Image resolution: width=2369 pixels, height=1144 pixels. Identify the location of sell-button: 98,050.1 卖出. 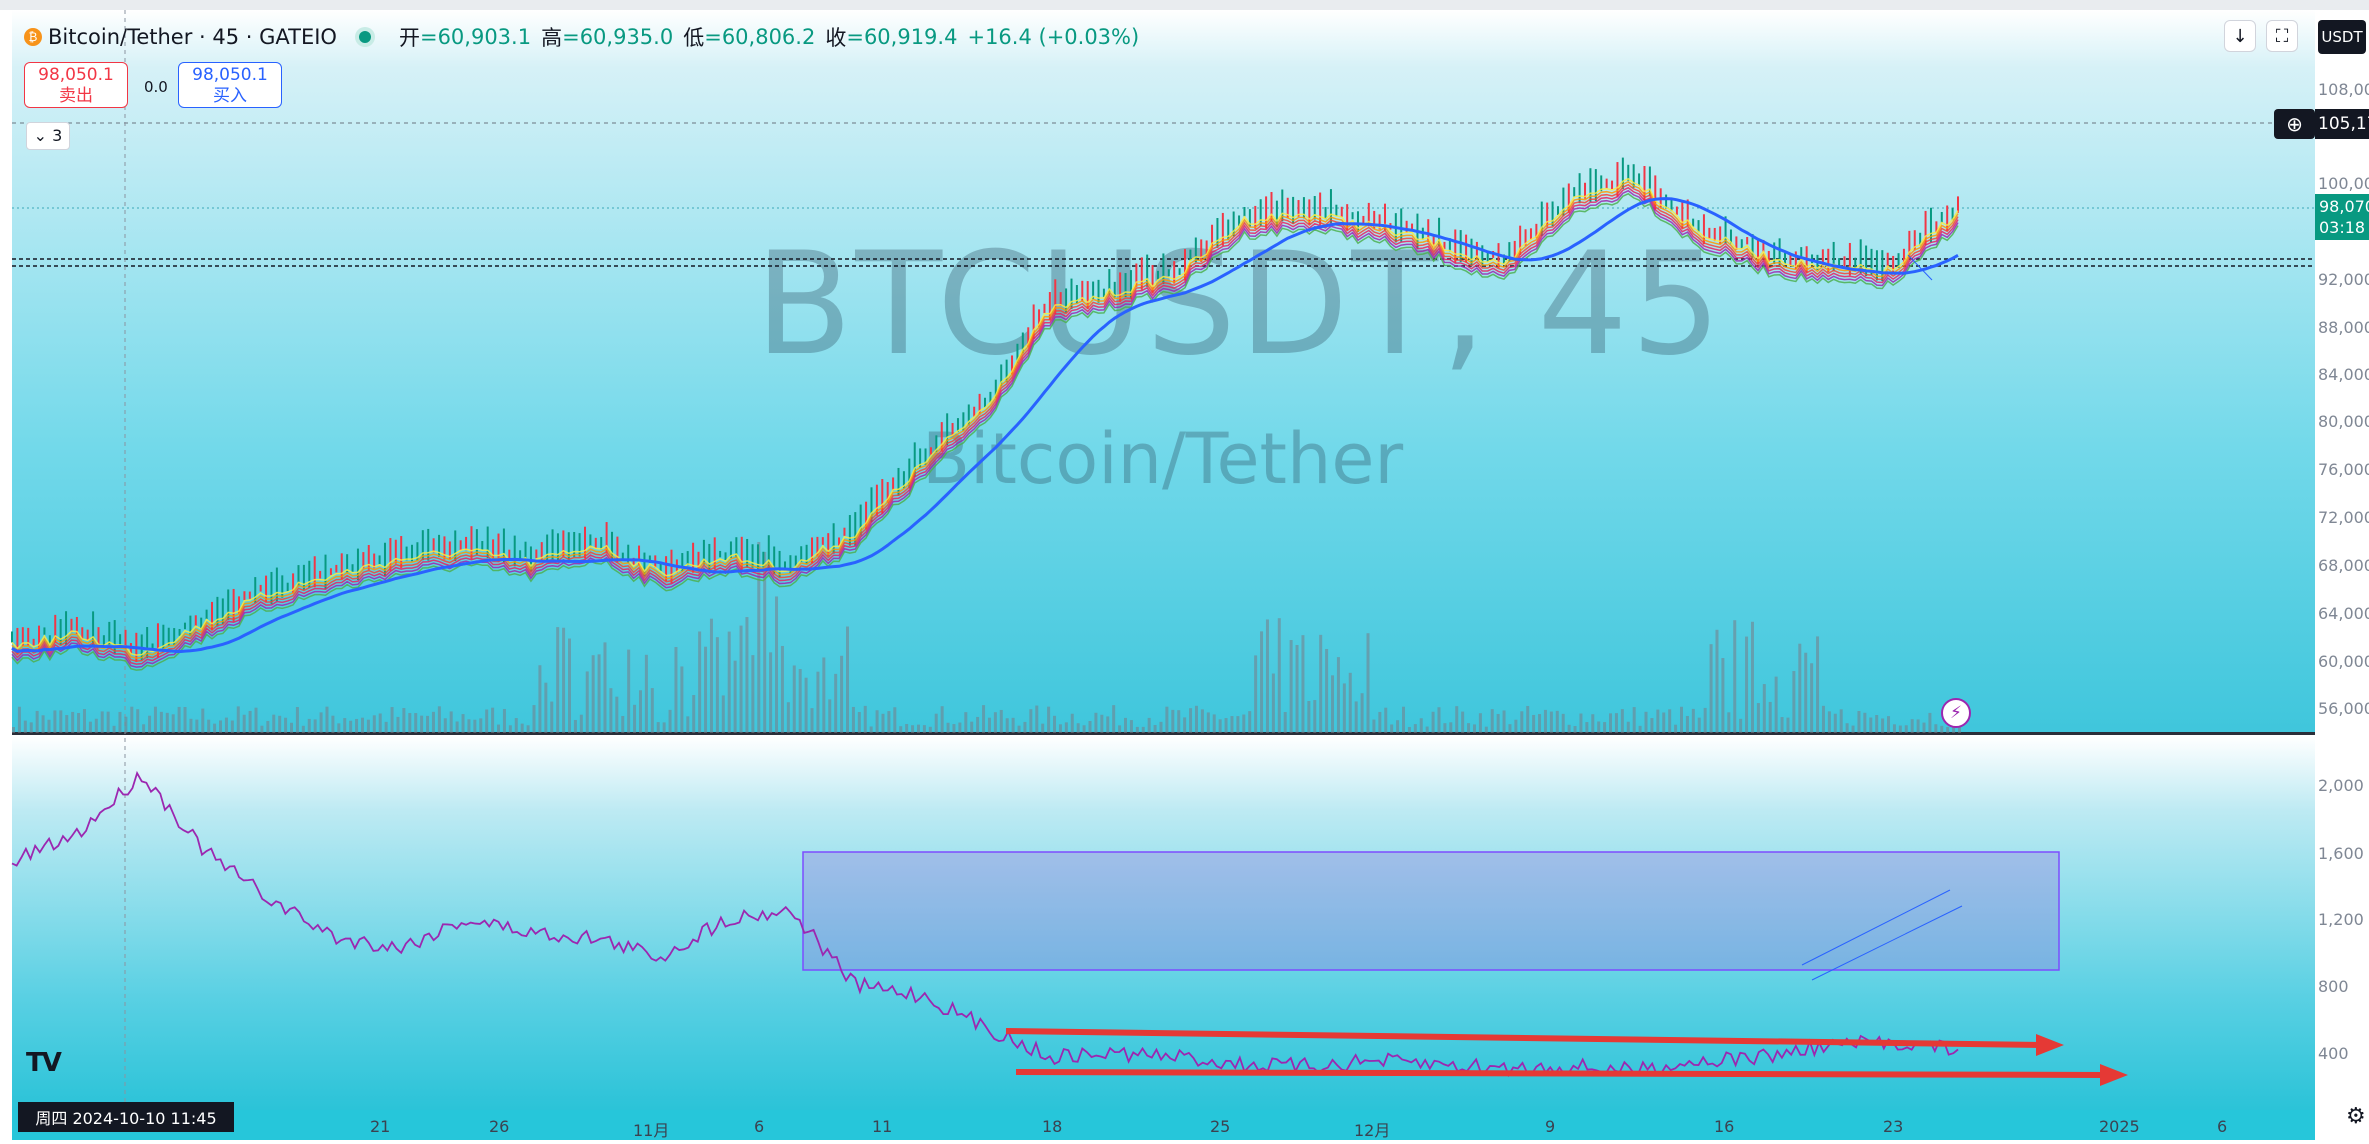
(76, 85).